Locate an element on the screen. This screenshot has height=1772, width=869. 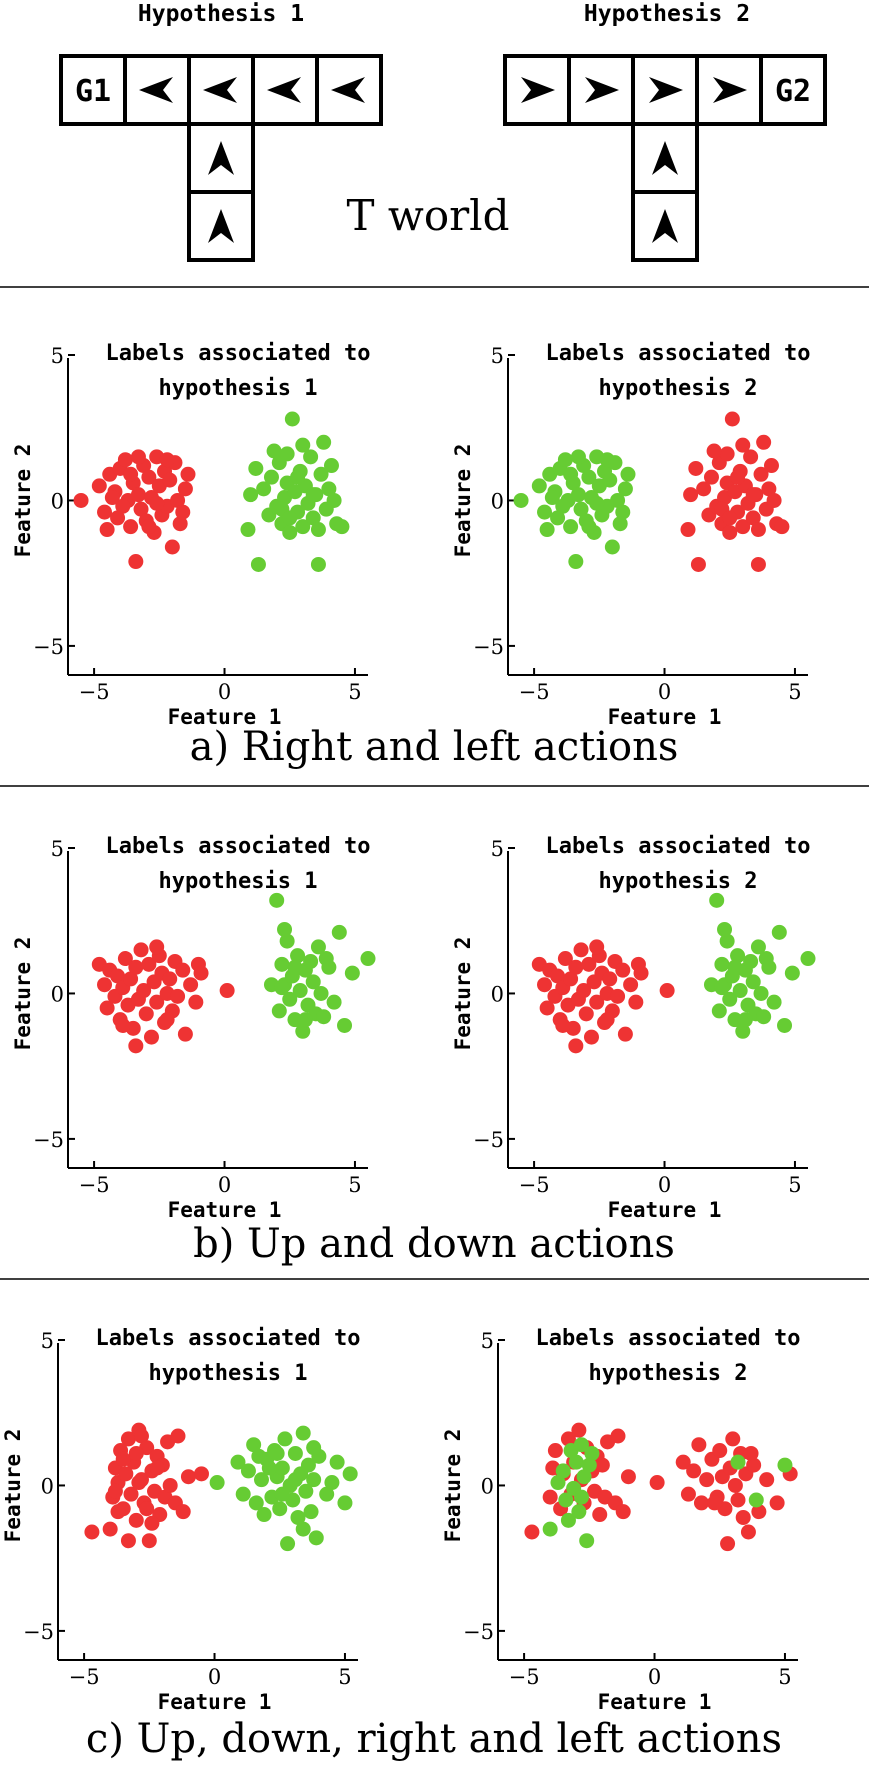
y-tick-label: 0 is located at coordinates (47, 1486).